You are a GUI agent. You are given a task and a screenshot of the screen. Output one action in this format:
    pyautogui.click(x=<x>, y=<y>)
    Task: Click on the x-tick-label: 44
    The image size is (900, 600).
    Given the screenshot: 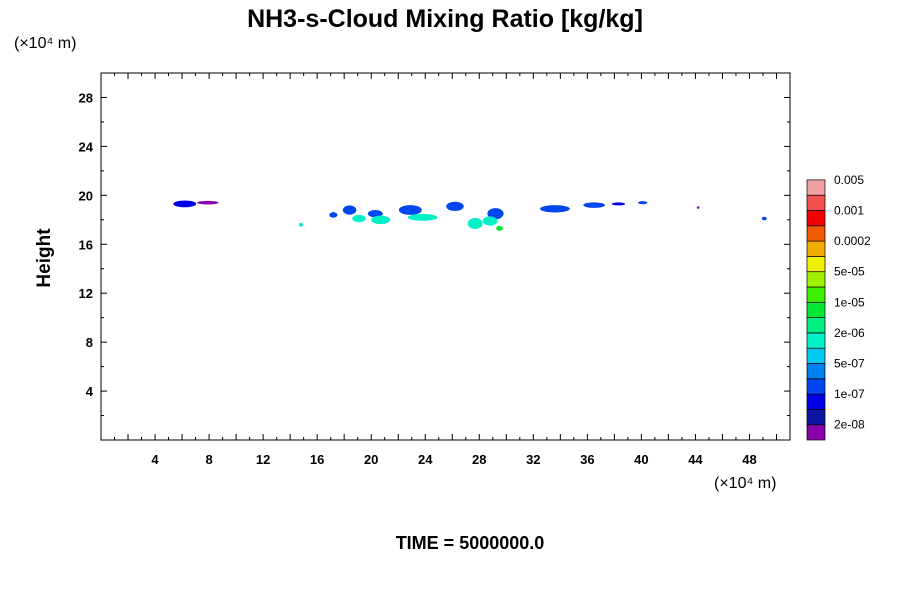 What is the action you would take?
    pyautogui.click(x=695, y=459)
    